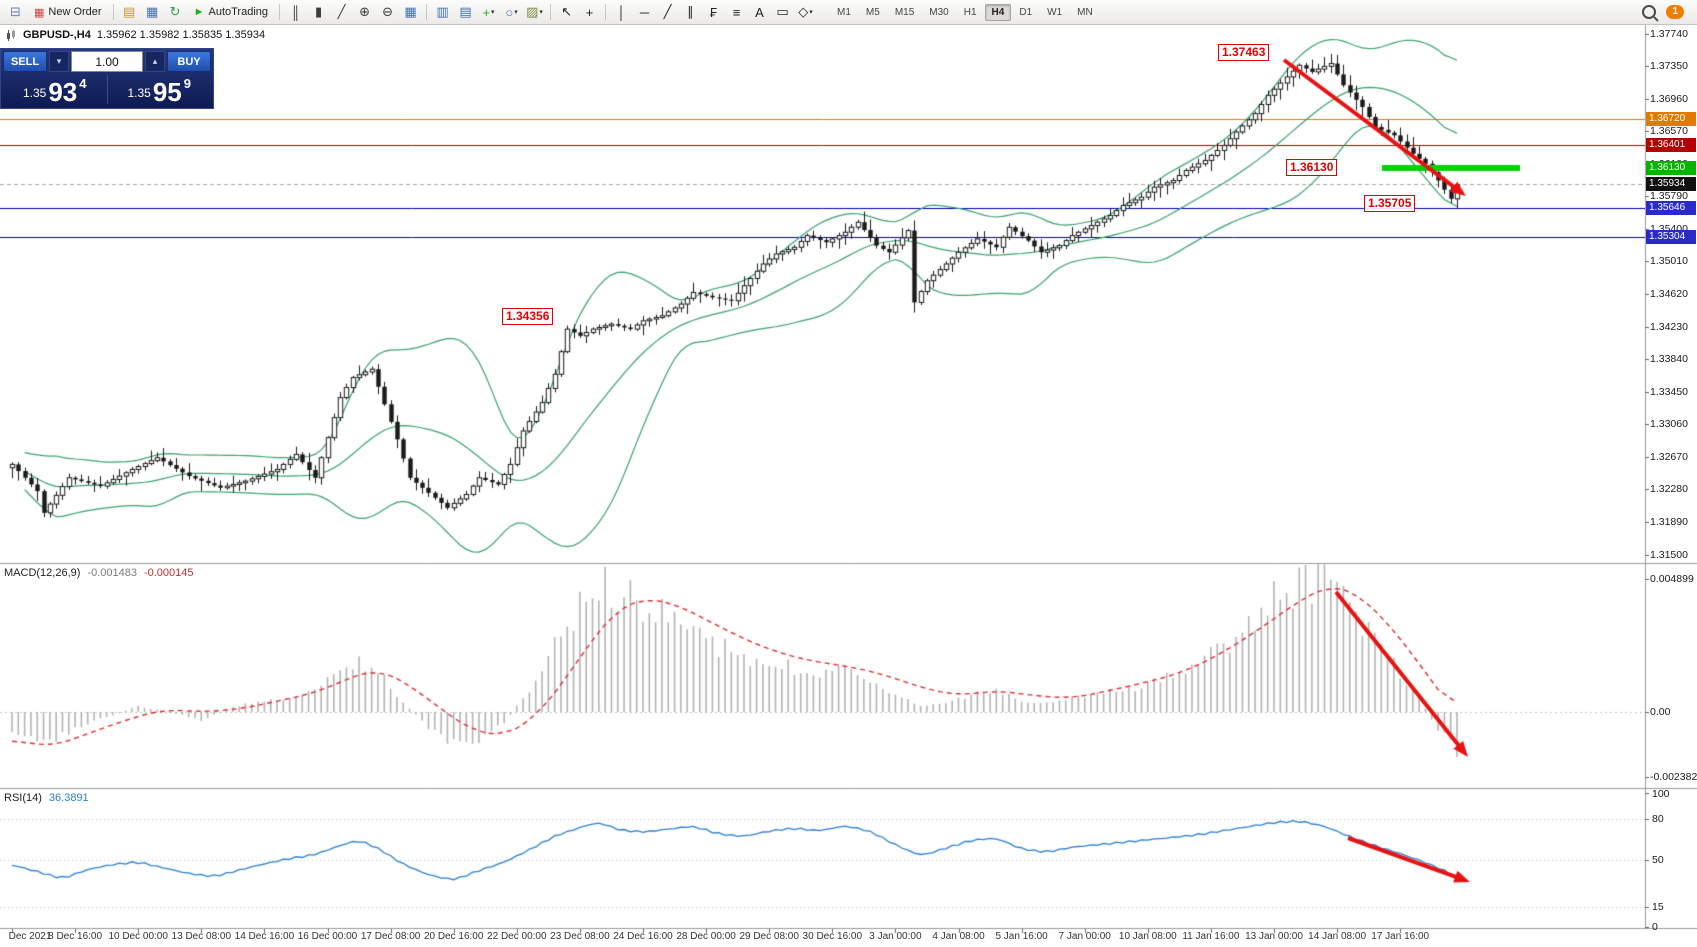 The height and width of the screenshot is (947, 1697). I want to click on new-order-button: ▦ New Order, so click(68, 12).